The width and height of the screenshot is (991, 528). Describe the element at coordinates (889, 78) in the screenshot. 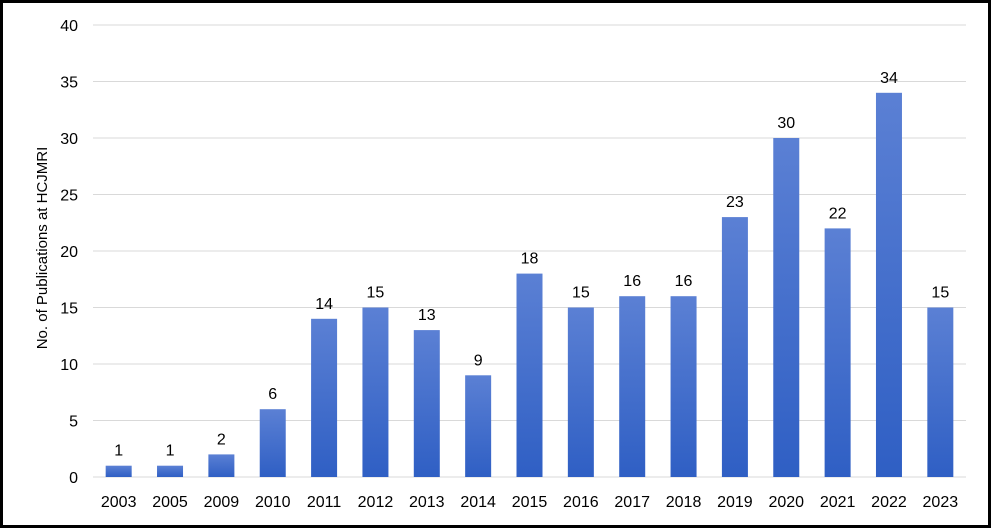

I see `data-label-2022: 34` at that location.